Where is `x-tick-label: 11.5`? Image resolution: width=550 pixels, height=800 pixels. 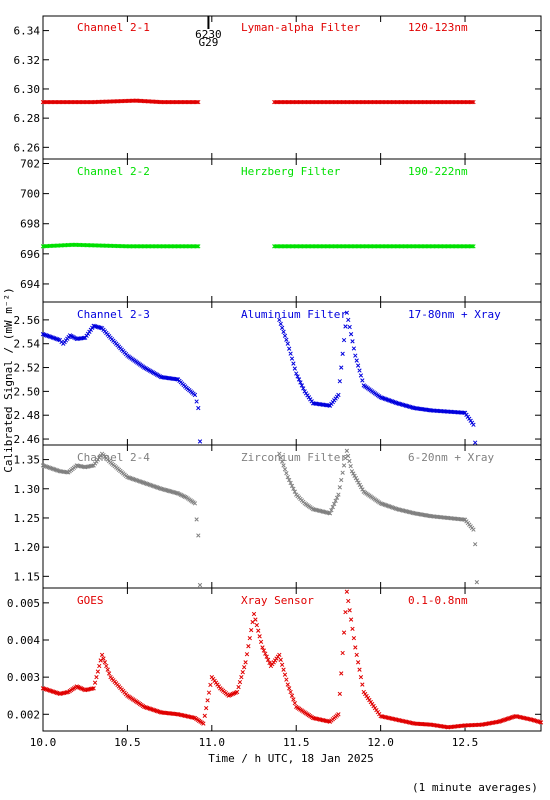 x-tick-label: 11.5 is located at coordinates (296, 742).